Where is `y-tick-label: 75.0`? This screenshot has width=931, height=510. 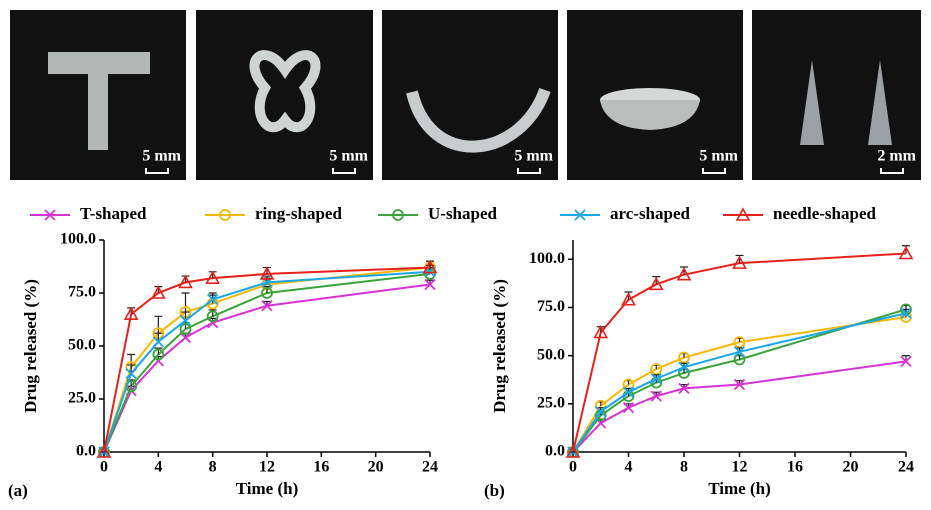 y-tick-label: 75.0 is located at coordinates (82, 292).